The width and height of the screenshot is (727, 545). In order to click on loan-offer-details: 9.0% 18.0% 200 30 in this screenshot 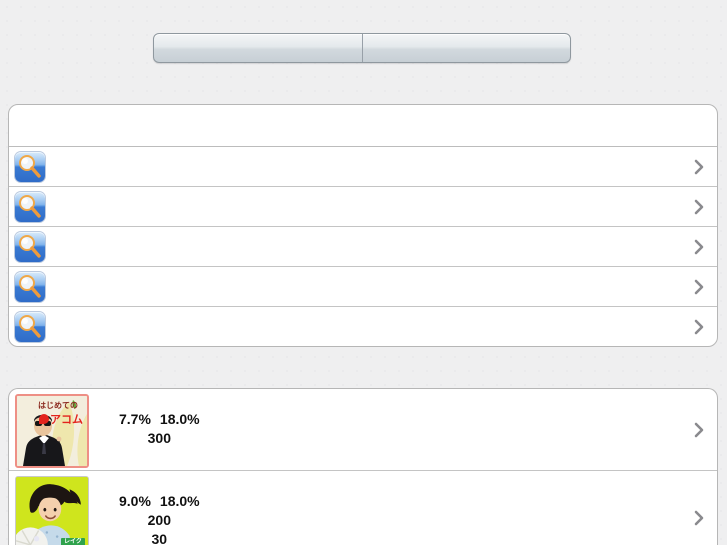, I will do `click(159, 508)`.